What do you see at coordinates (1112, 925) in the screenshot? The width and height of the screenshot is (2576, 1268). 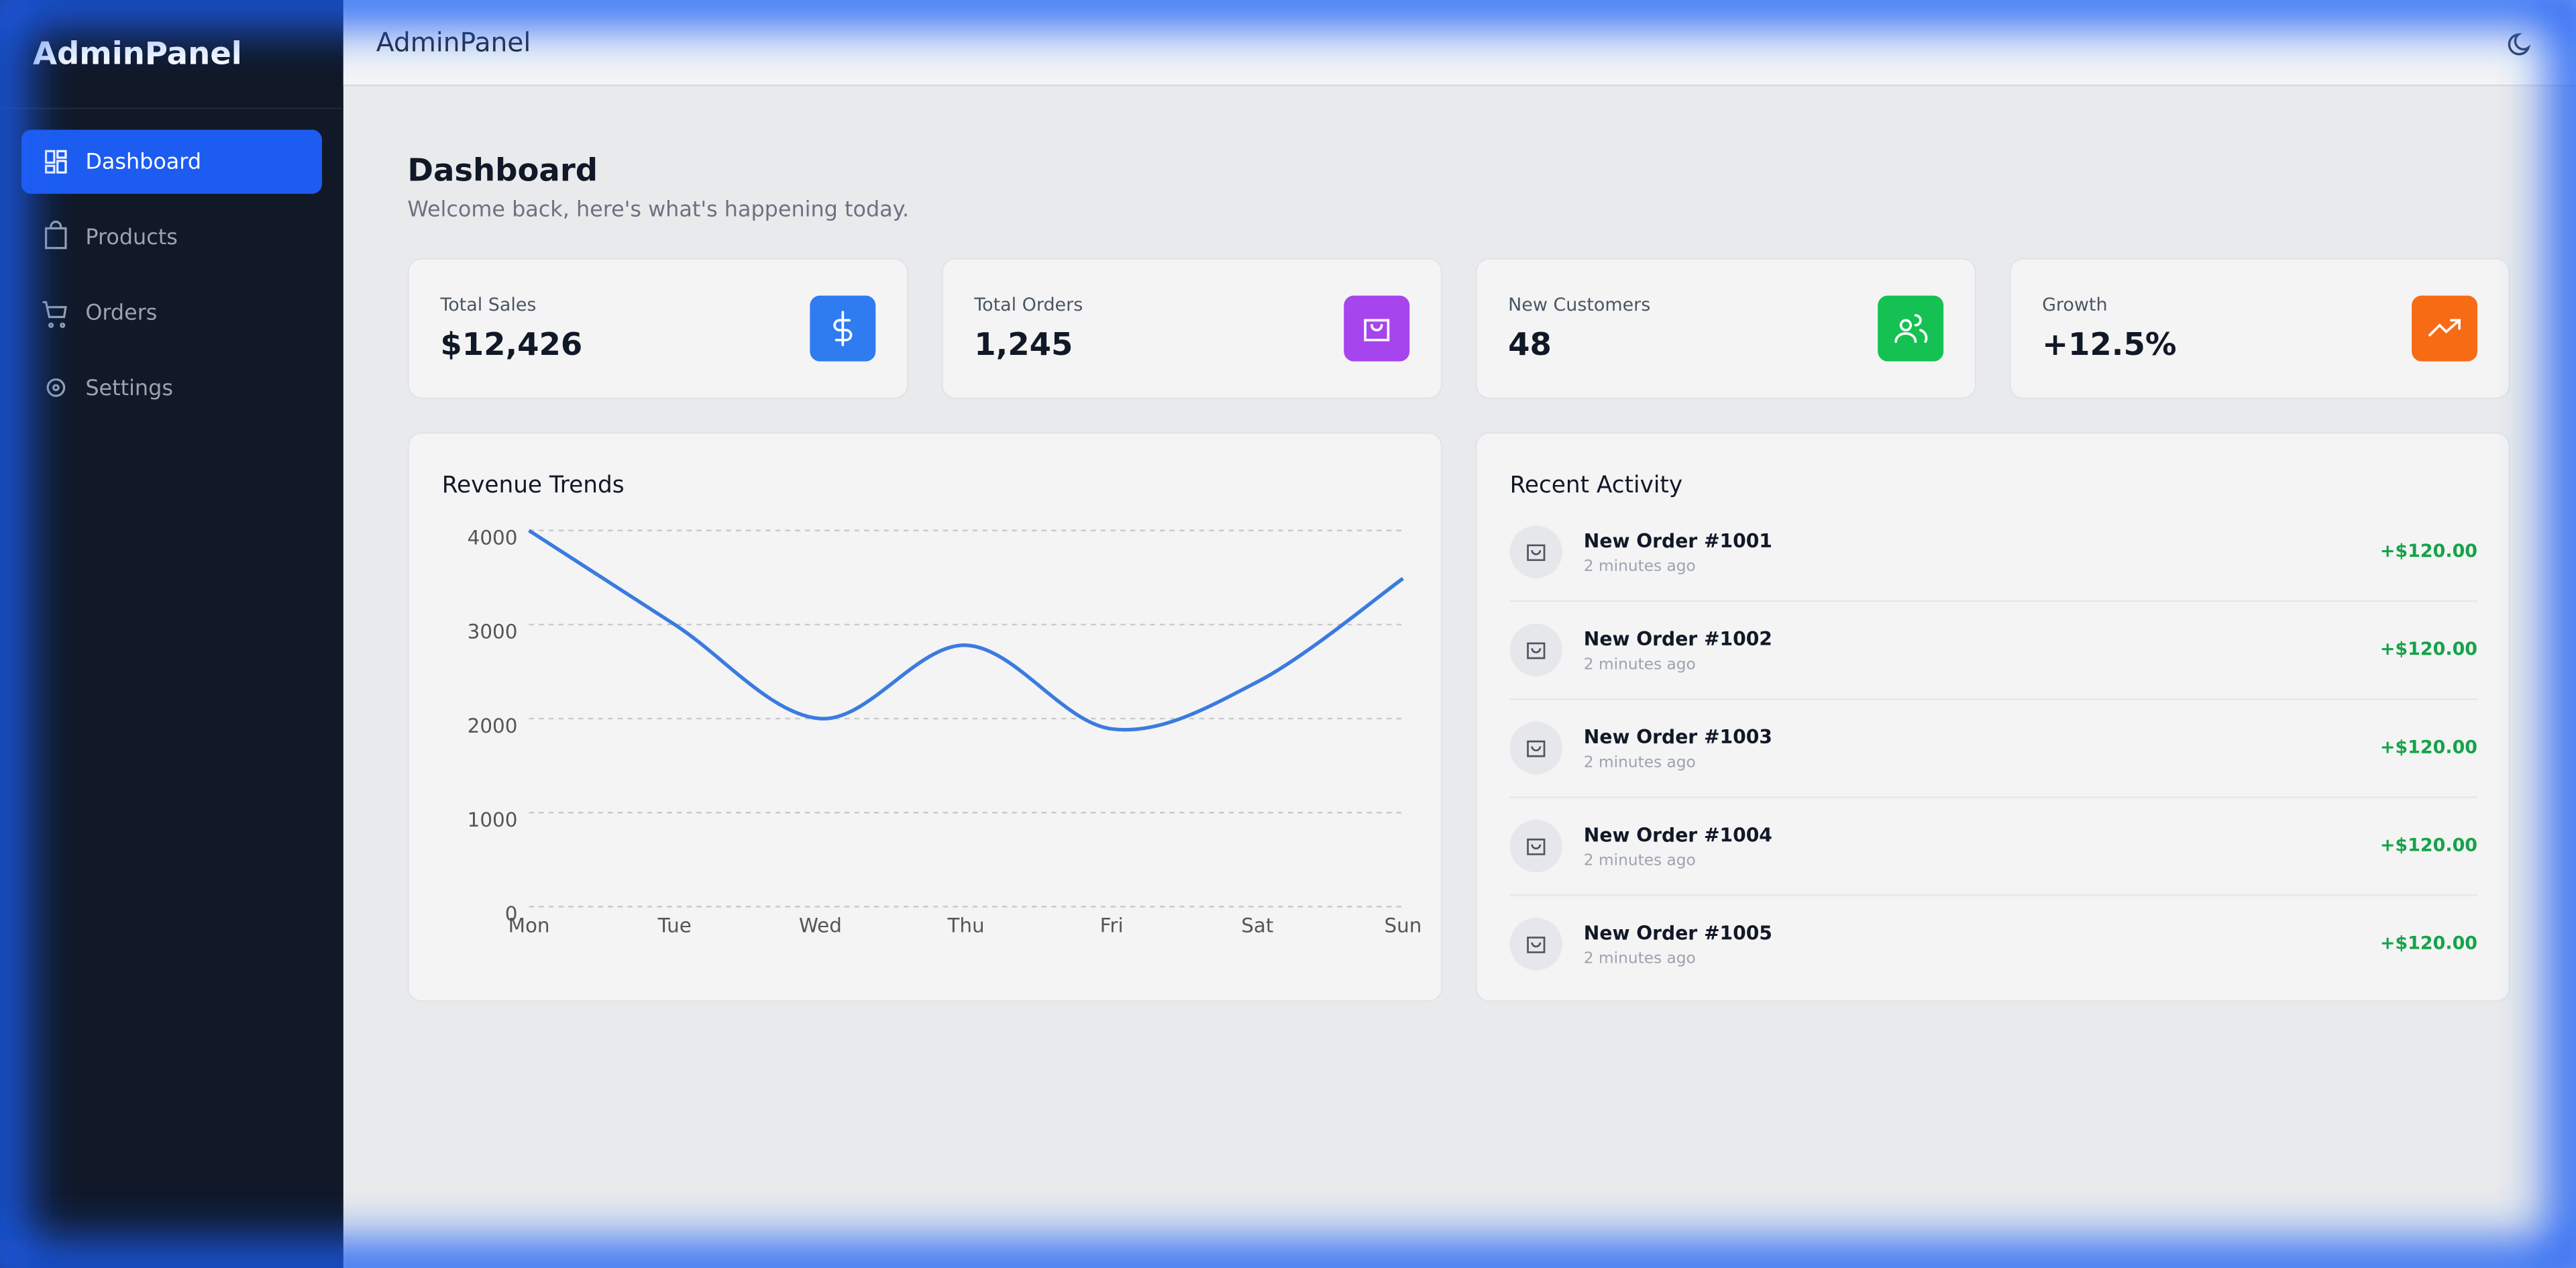 I see `x-tick-label: Fri` at bounding box center [1112, 925].